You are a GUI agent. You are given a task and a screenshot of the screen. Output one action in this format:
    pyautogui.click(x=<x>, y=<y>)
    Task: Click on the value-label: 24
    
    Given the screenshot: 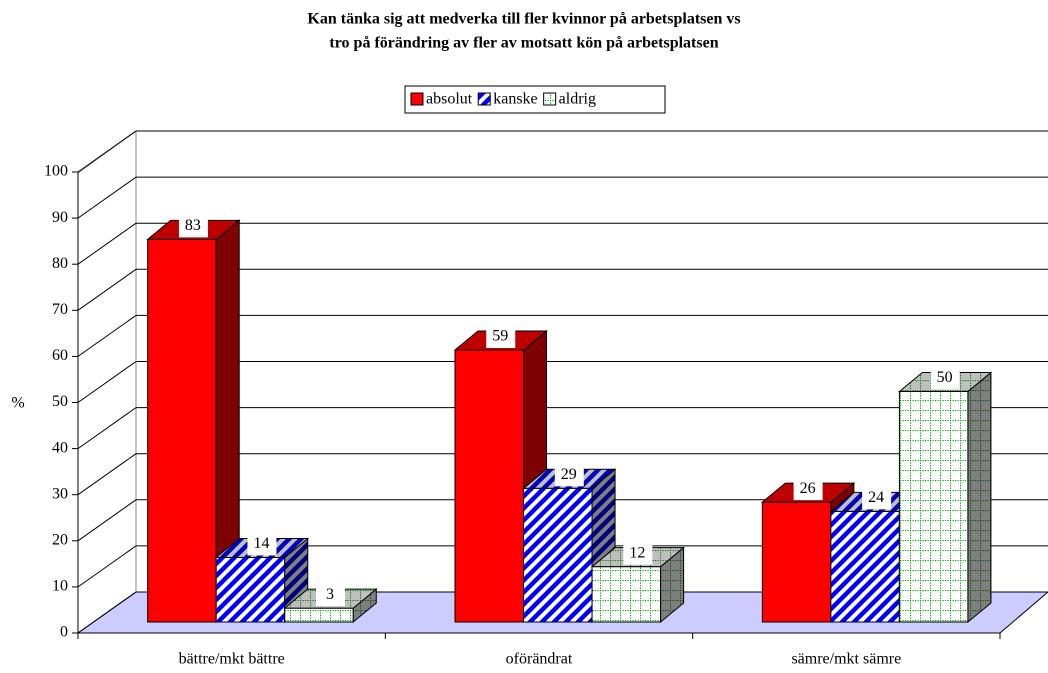 What is the action you would take?
    pyautogui.click(x=876, y=497)
    